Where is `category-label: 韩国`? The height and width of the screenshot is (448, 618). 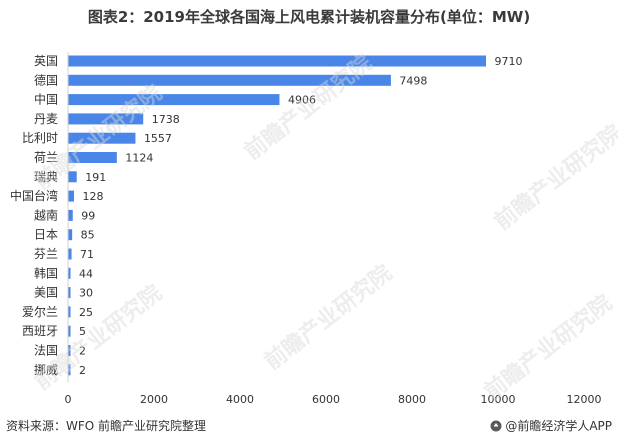 category-label: 韩国 is located at coordinates (46, 272).